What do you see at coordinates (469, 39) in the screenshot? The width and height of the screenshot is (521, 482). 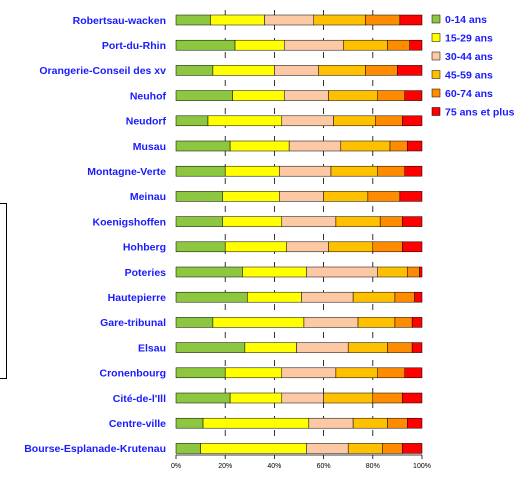 I see `legend-label: 15-29 ans` at bounding box center [469, 39].